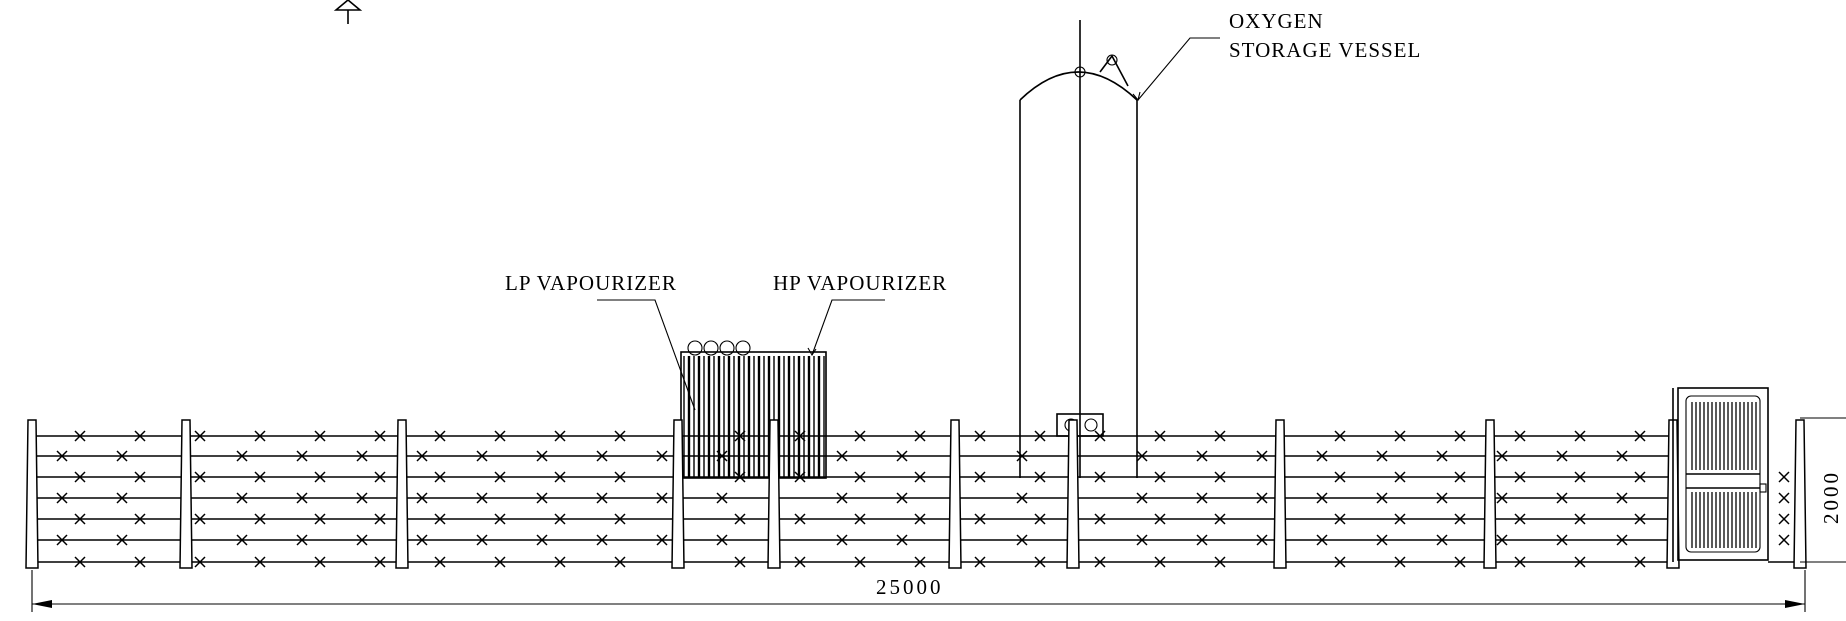  What do you see at coordinates (348, 12) in the screenshot?
I see `north-symbol` at bounding box center [348, 12].